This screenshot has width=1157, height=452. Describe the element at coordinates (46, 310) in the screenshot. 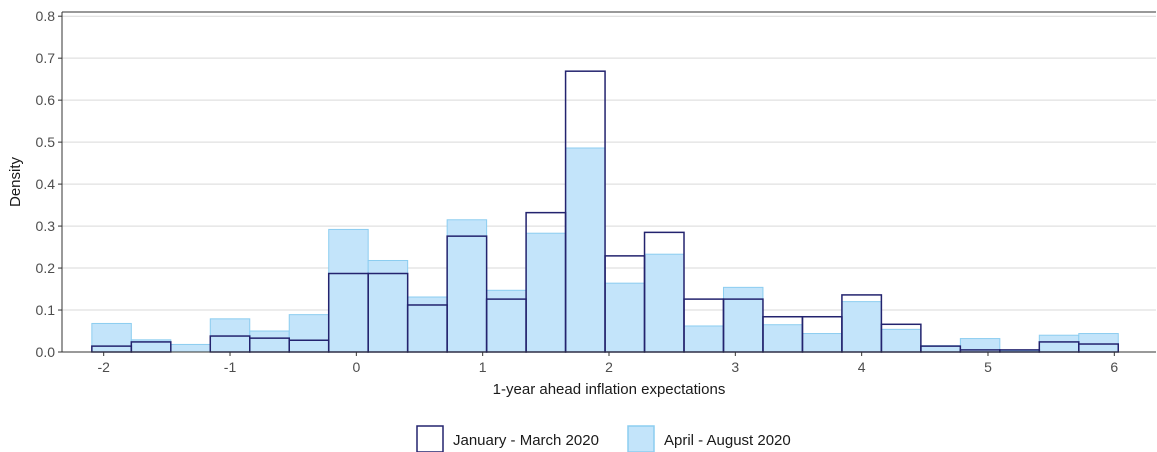

I see `y-tick-label: 0.1` at that location.